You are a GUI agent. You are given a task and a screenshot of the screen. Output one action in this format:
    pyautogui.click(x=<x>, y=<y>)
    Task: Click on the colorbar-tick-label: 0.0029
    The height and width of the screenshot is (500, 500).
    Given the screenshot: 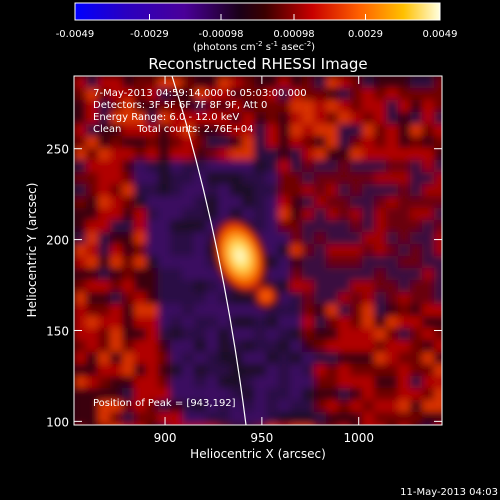 What is the action you would take?
    pyautogui.click(x=365, y=34)
    